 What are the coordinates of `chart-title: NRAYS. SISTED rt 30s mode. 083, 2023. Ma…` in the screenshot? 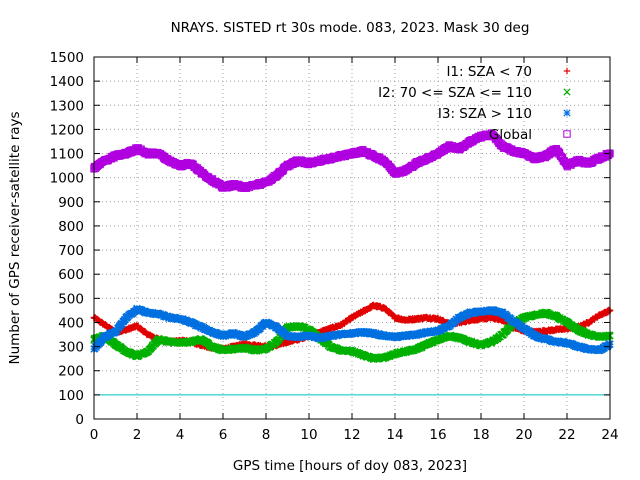 It's located at (350, 28).